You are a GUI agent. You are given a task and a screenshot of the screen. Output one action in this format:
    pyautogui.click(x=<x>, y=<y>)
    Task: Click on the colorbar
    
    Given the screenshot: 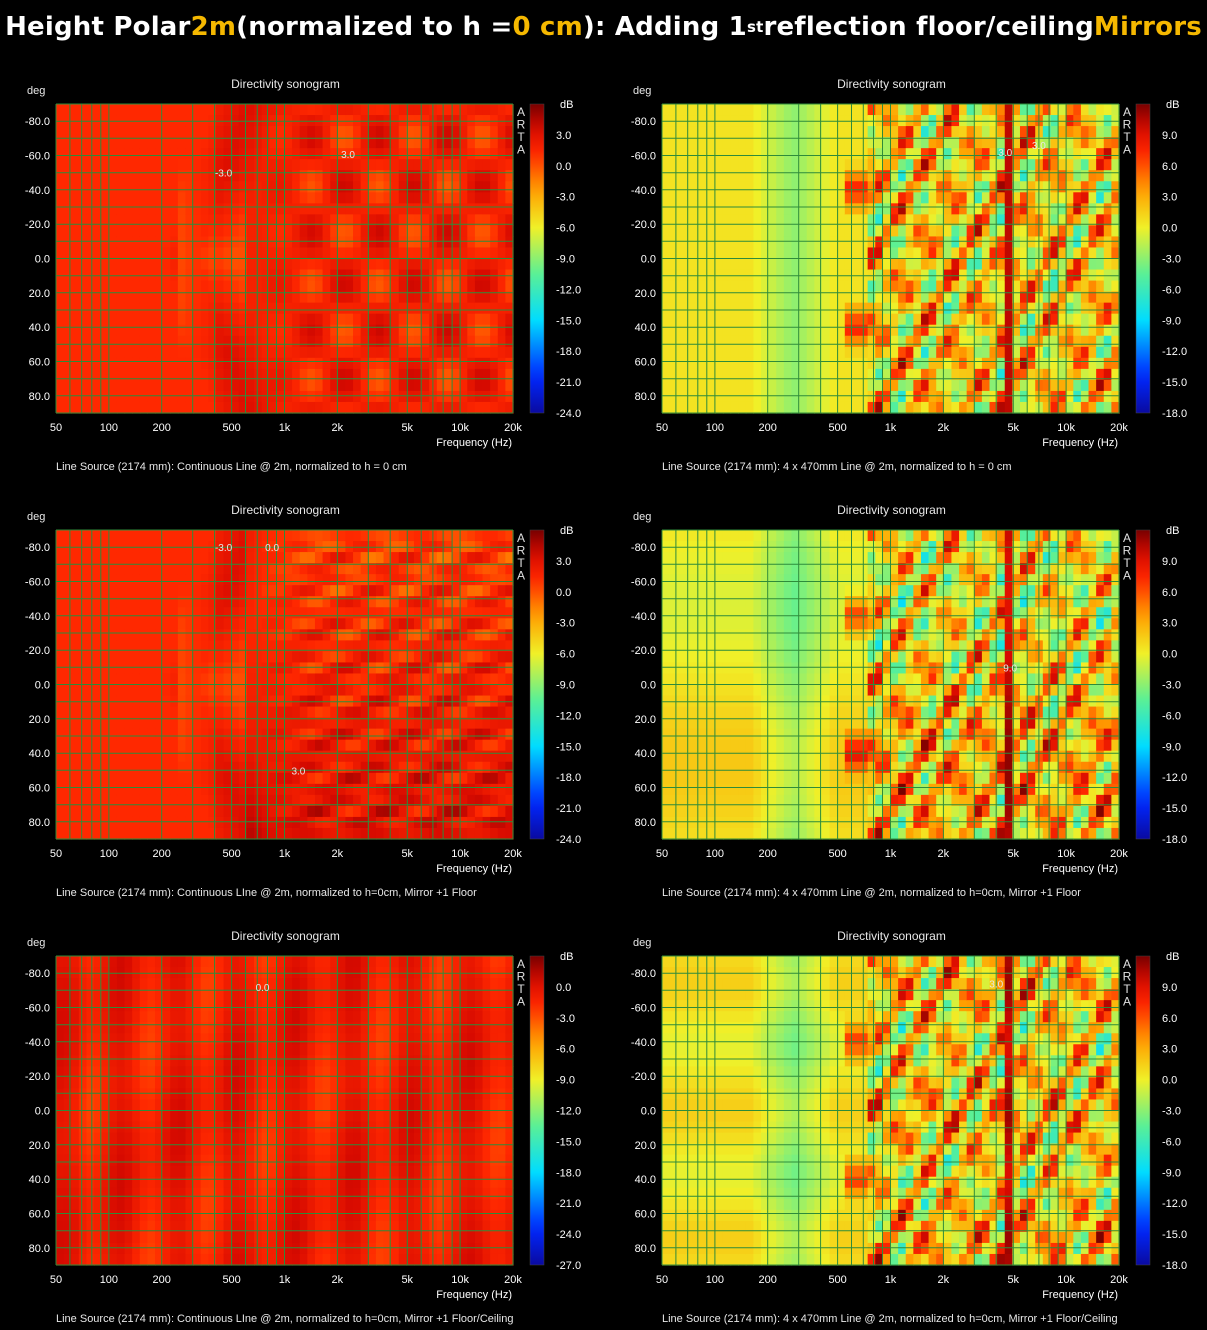 What is the action you would take?
    pyautogui.click(x=1143, y=258)
    